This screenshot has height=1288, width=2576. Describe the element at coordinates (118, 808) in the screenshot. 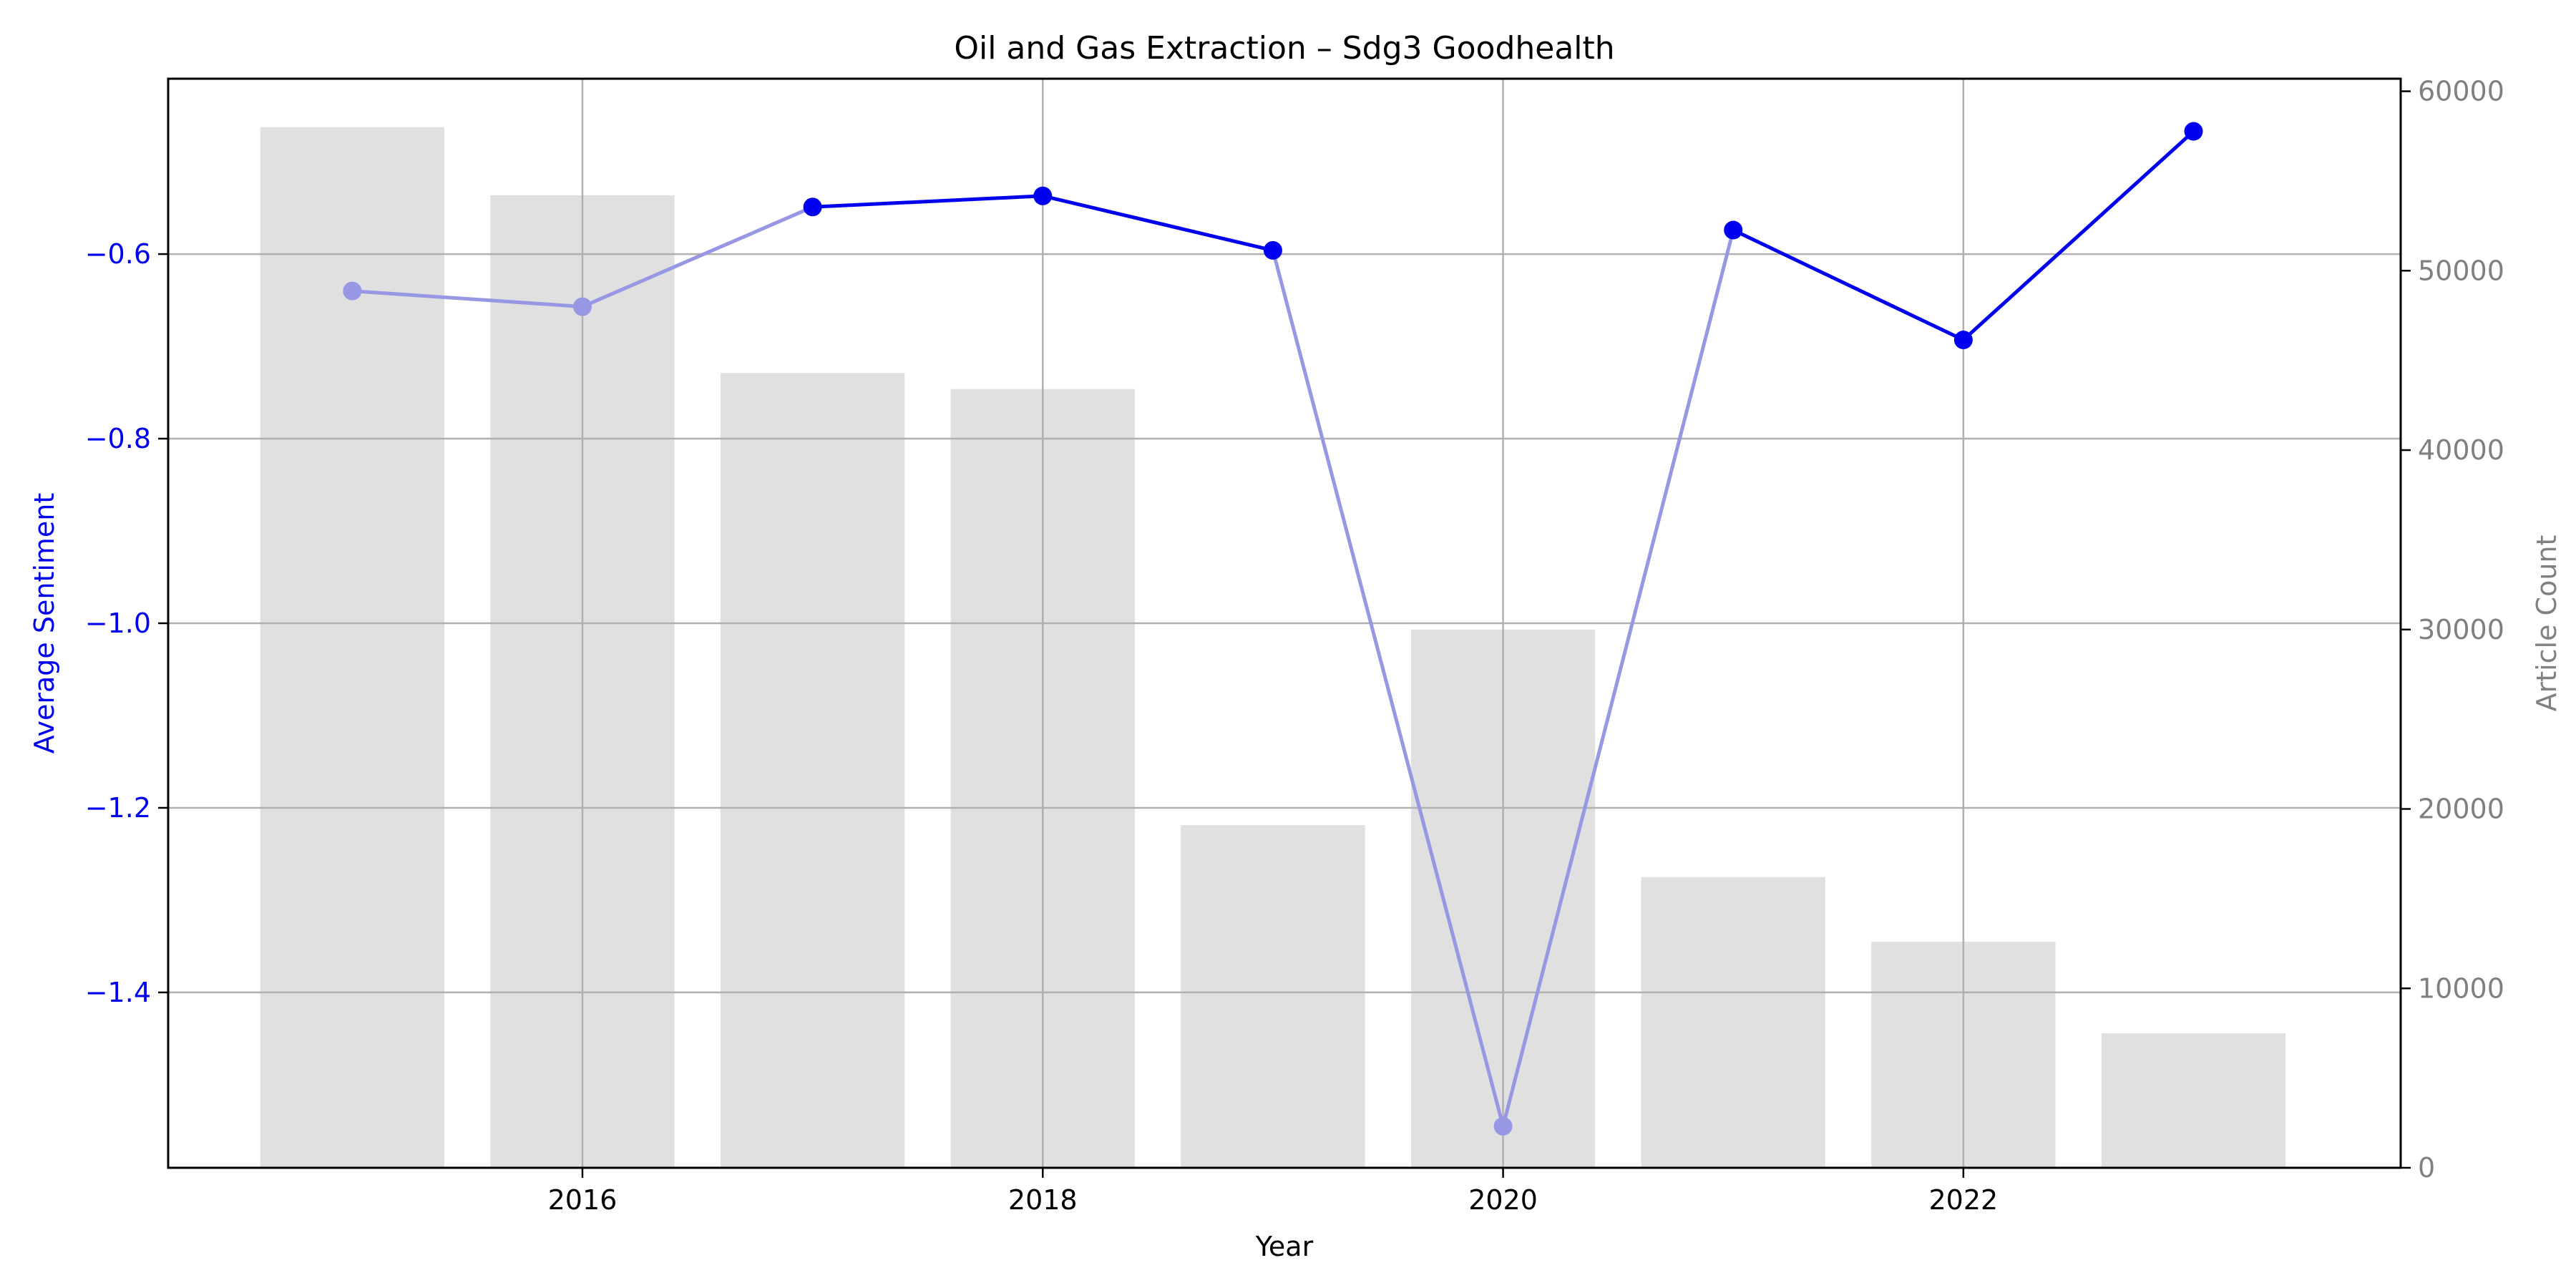

I see `left-axis-tick-label: −1.2` at that location.